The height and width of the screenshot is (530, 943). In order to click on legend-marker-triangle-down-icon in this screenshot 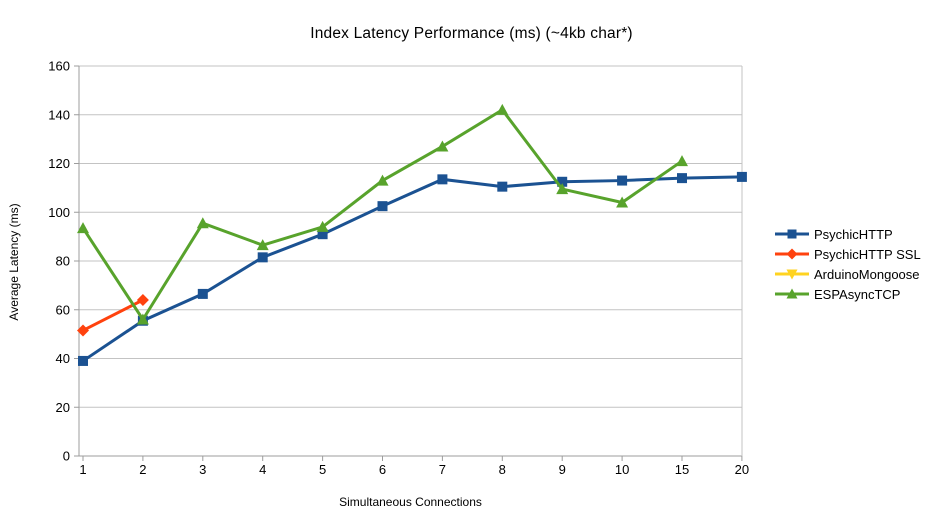, I will do `click(792, 274)`.